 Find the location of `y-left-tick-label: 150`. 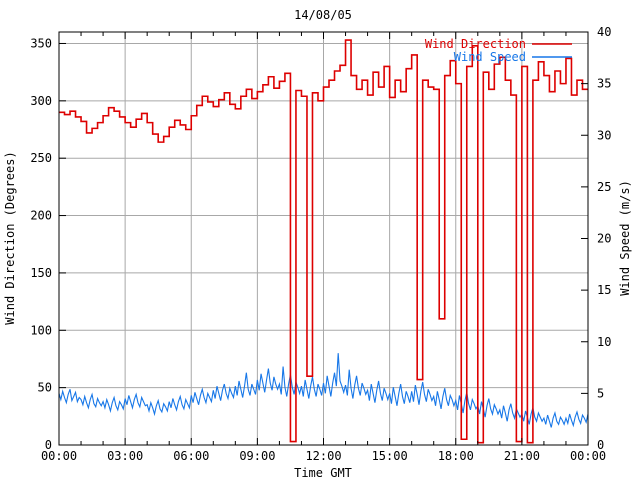

y-left-tick-label: 150 is located at coordinates (41, 273).